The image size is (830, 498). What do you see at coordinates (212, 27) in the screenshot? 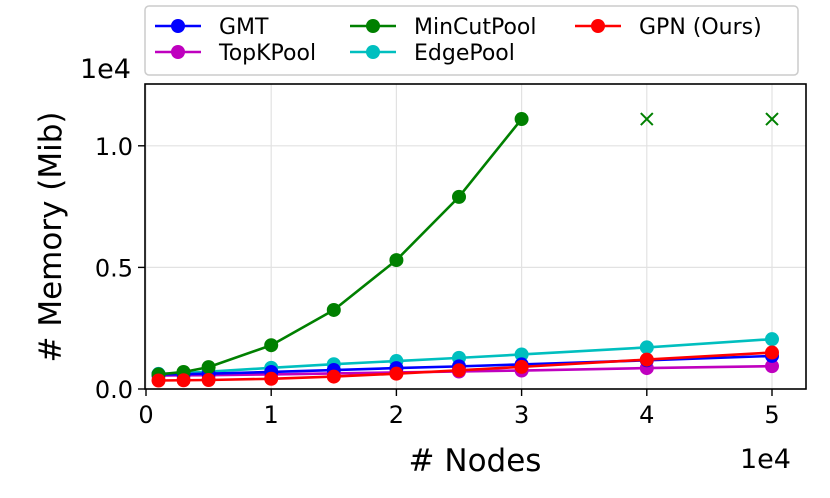
I see `legend-item-gmt: GMT` at bounding box center [212, 27].